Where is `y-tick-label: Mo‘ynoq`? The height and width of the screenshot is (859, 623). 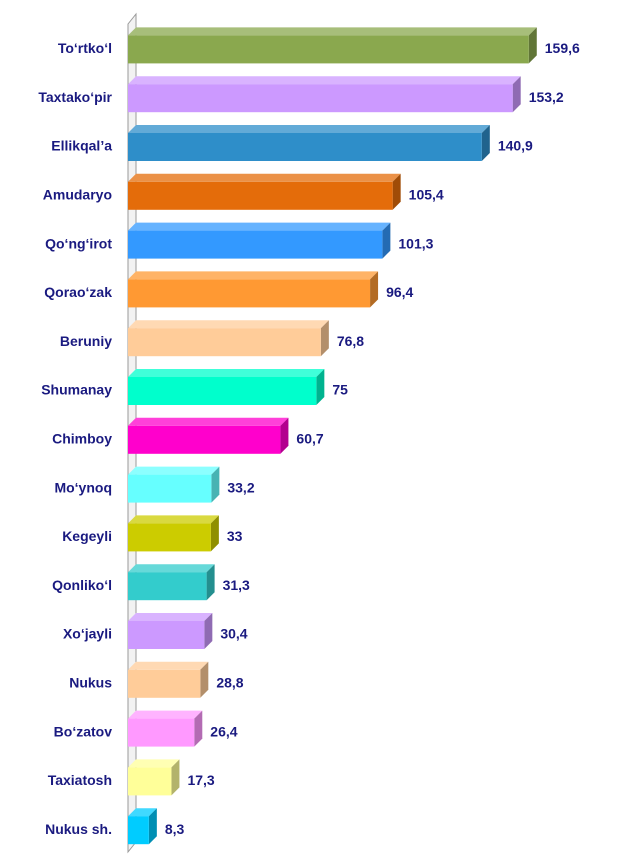 y-tick-label: Mo‘ynoq is located at coordinates (83, 487).